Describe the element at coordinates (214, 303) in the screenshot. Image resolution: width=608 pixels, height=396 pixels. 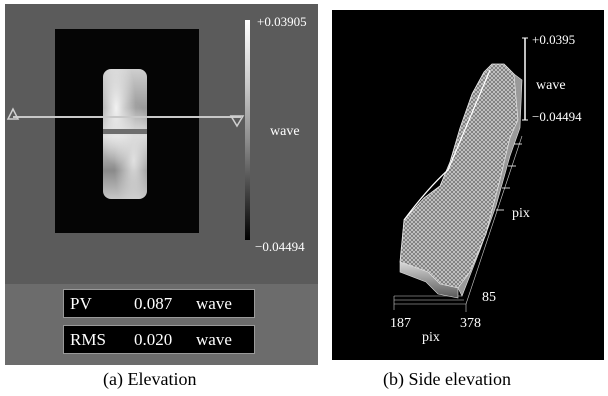
I see `pv-unit: wave` at that location.